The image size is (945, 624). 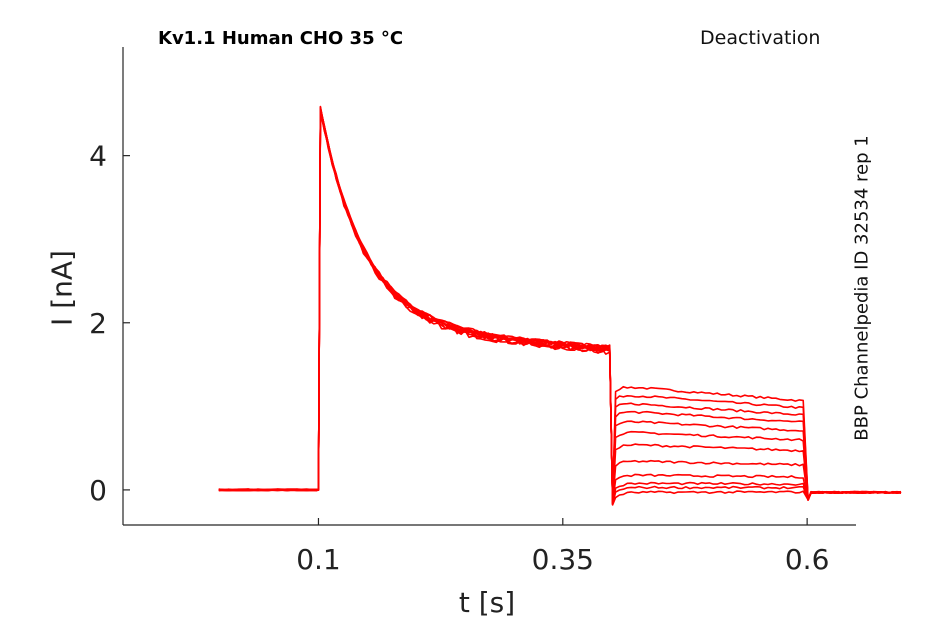 I want to click on y-tick-label: 4, so click(x=98, y=156).